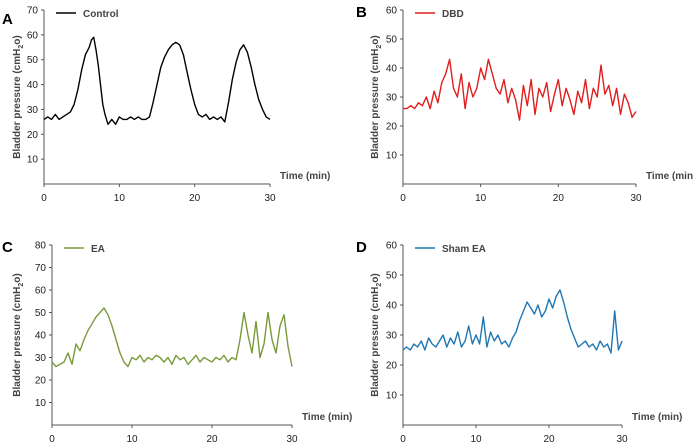 The image size is (693, 447). What do you see at coordinates (21, 285) in the screenshot?
I see `panel-c-y-axis-label-sub: 2` at bounding box center [21, 285].